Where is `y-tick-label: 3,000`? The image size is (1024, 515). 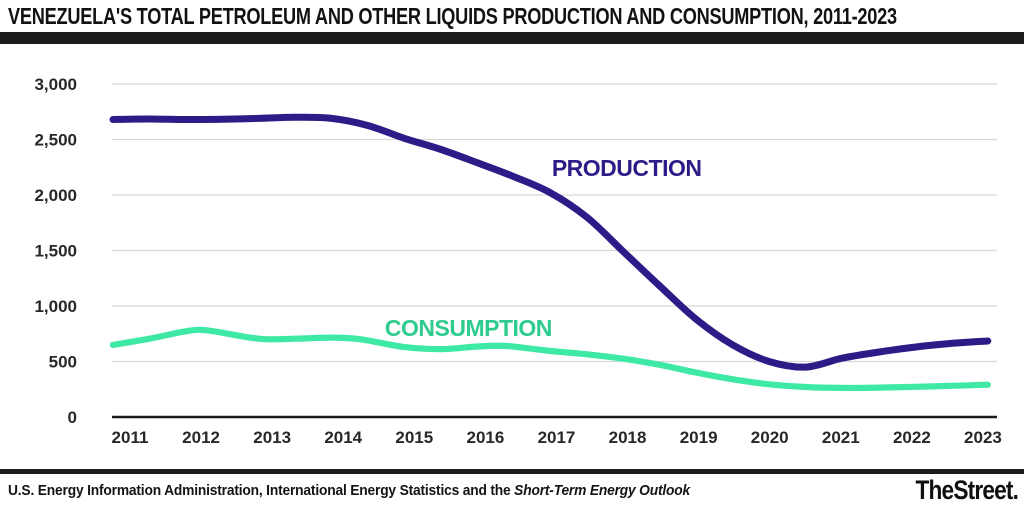
y-tick-label: 3,000 is located at coordinates (55, 84).